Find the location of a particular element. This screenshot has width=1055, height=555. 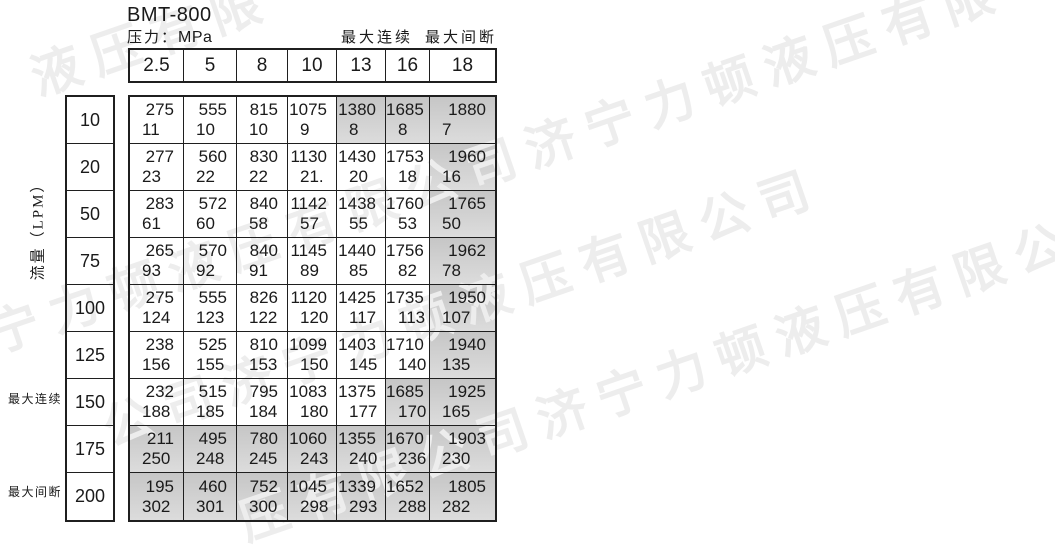

cell-top-value: 1083 is located at coordinates (308, 391).